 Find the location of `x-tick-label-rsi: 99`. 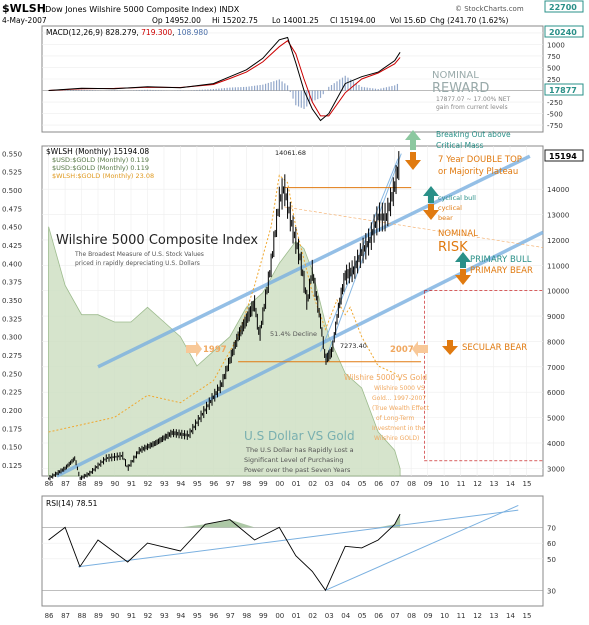

x-tick-label-rsi: 99 is located at coordinates (263, 616).